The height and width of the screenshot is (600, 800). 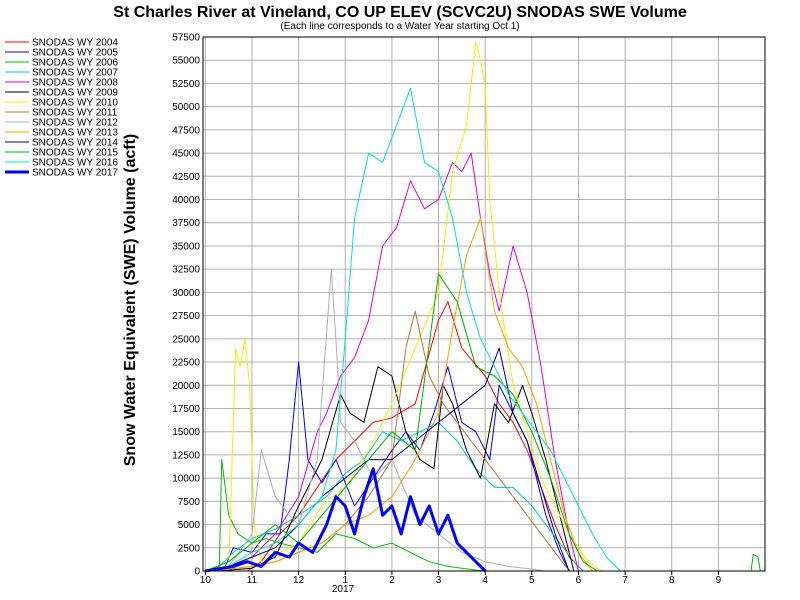 What do you see at coordinates (186, 130) in the screenshot?
I see `y-tick-label: 47500` at bounding box center [186, 130].